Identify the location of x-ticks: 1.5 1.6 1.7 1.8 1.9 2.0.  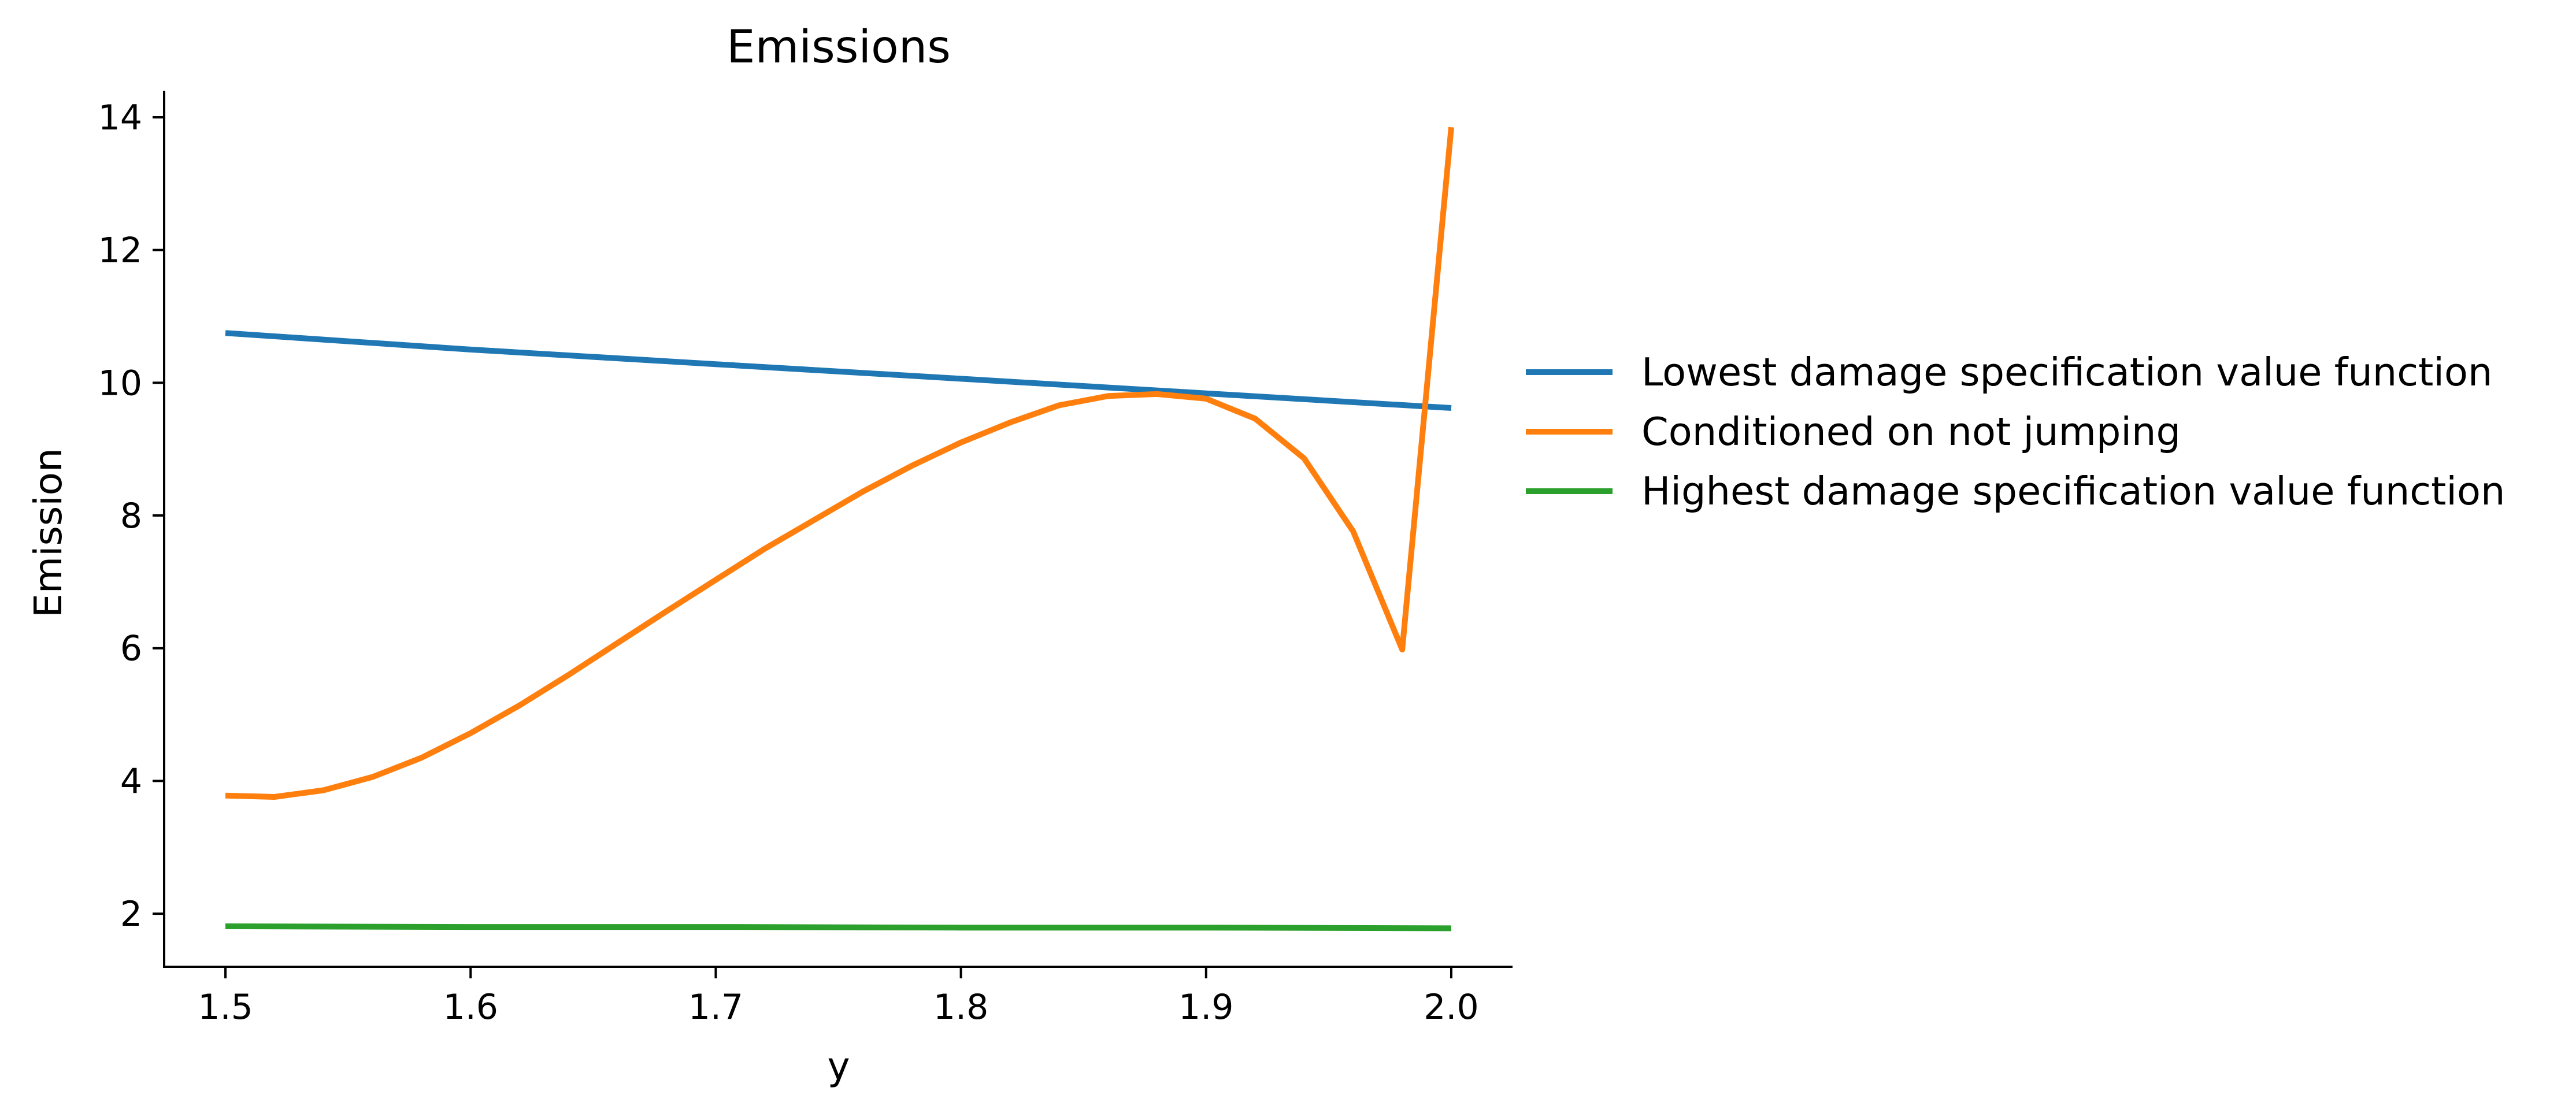
(838, 997).